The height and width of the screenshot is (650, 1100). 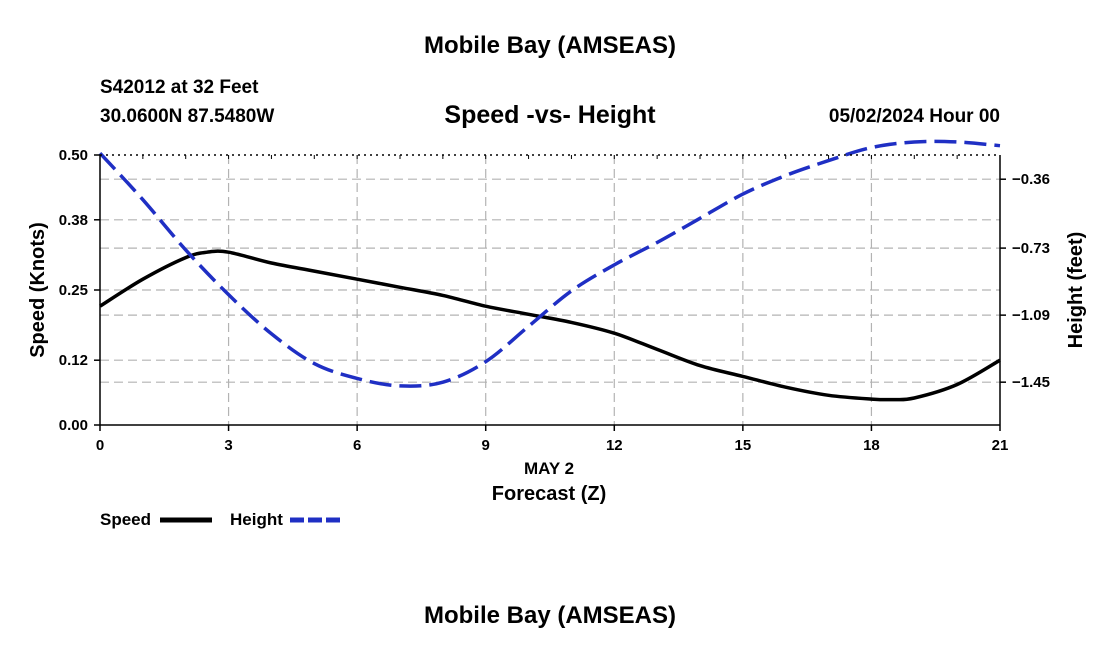 I want to click on page-title: Mobile Bay (AMSEAS), so click(x=550, y=45).